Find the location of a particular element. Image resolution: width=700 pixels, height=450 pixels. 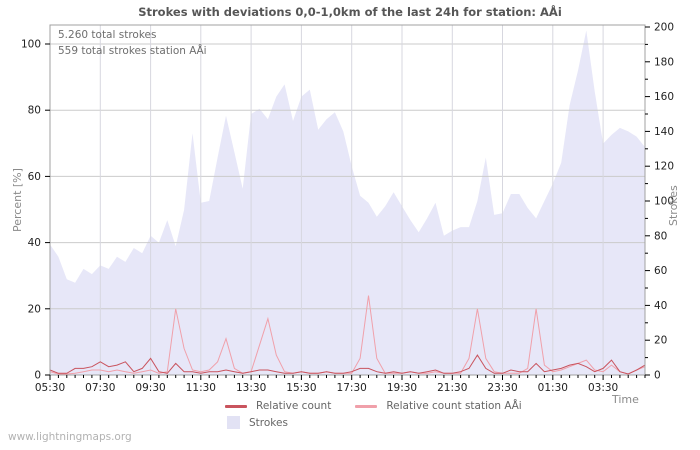

x-tick-label: 23:30 is located at coordinates (502, 388).